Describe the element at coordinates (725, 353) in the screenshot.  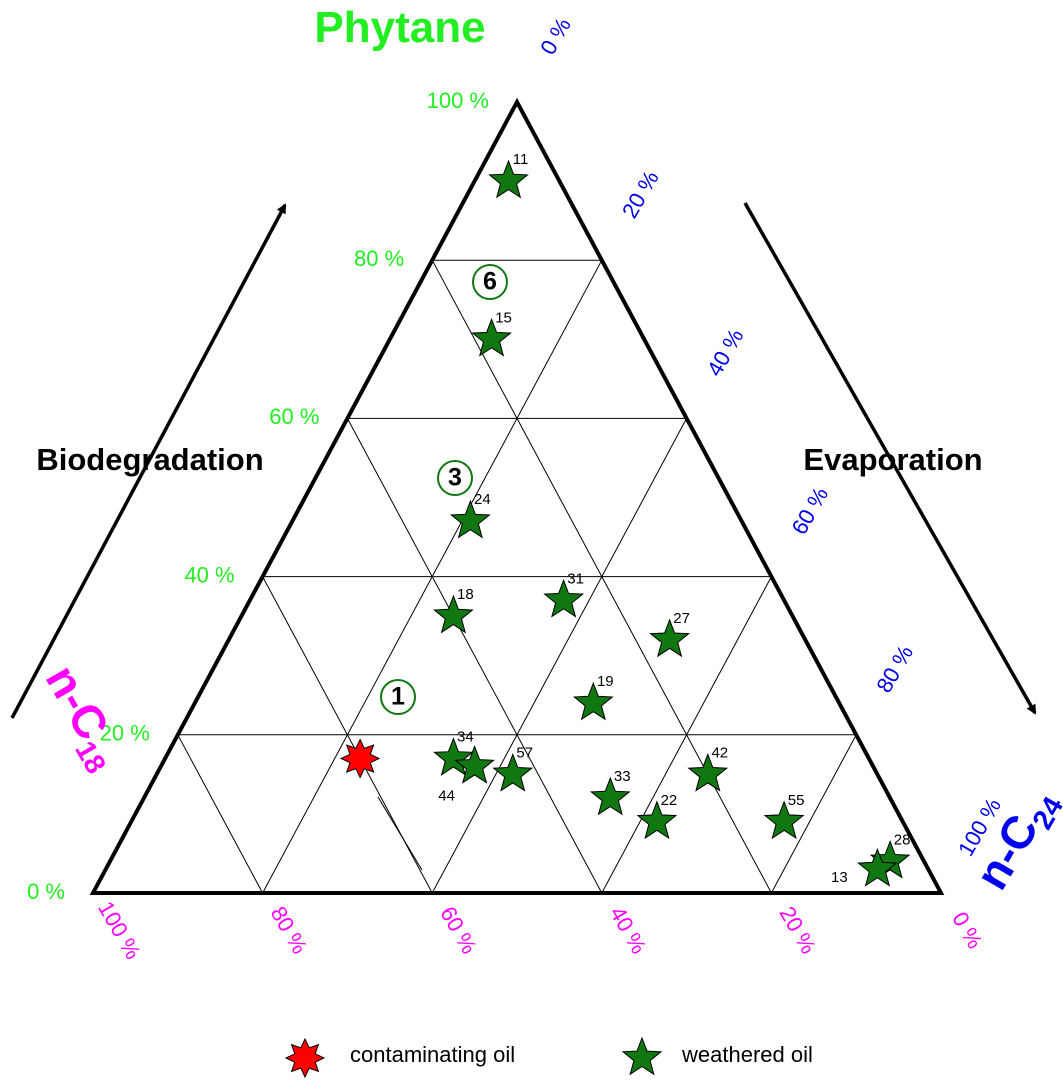
I see `nc24-tick-label: 40 %` at that location.